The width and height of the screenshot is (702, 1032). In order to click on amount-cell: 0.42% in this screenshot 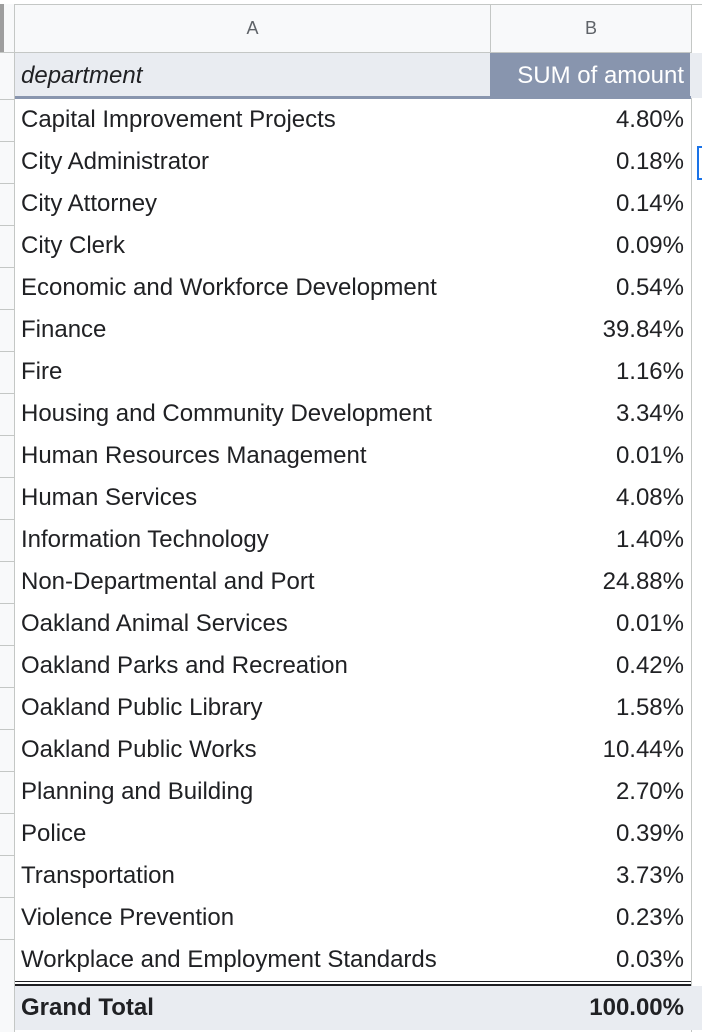, I will do `click(590, 666)`.